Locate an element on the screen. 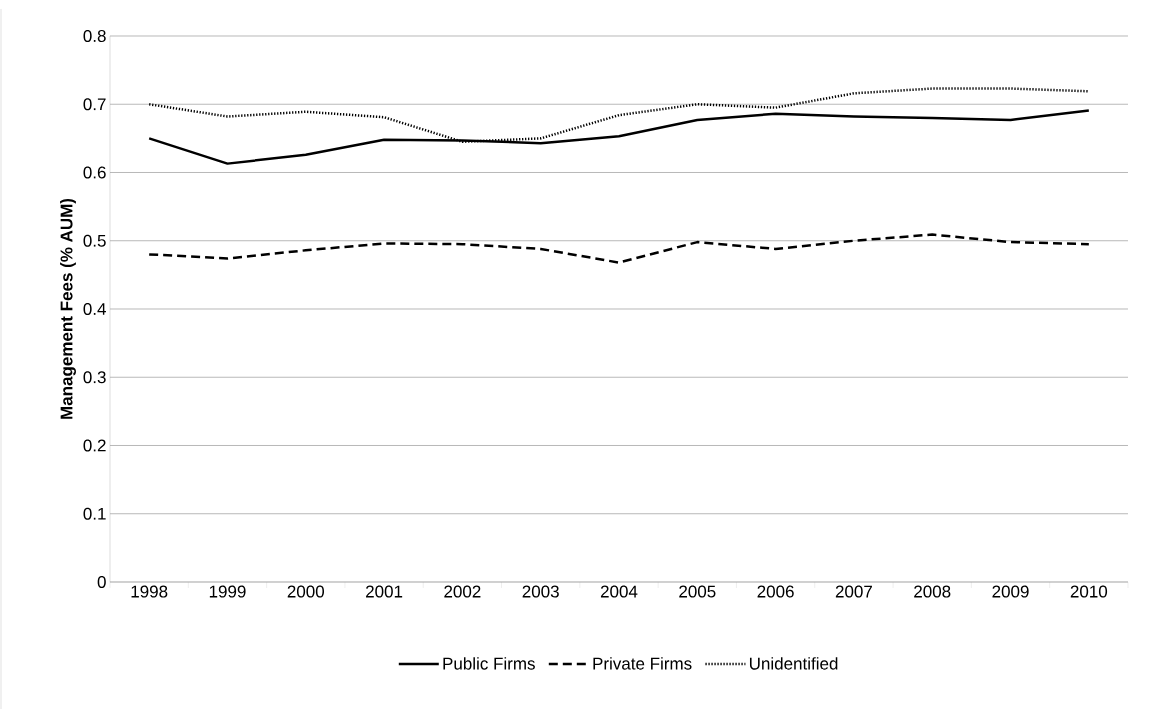  x-tick-label: 2002 is located at coordinates (462, 591).